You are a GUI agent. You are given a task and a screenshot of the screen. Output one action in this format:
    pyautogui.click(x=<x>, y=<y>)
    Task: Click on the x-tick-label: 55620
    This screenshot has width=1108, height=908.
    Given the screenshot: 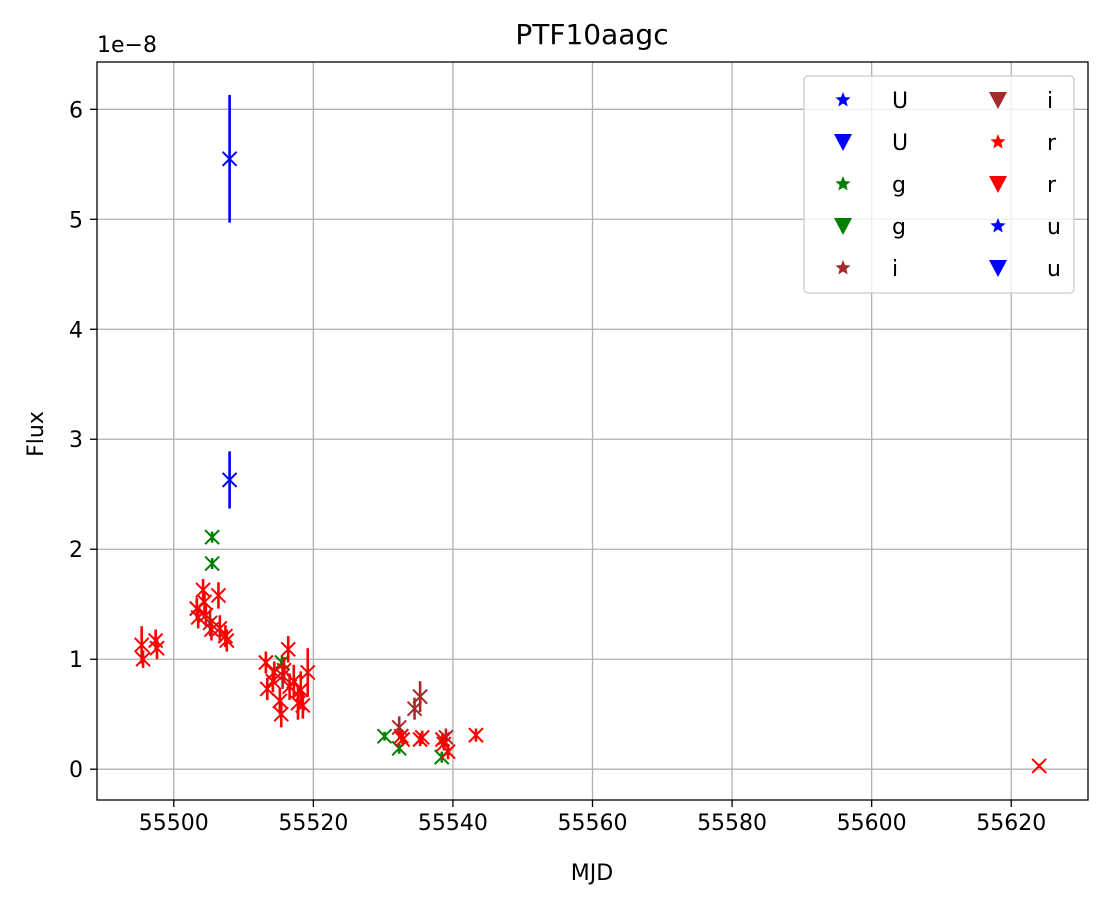 What is the action you would take?
    pyautogui.click(x=1011, y=823)
    